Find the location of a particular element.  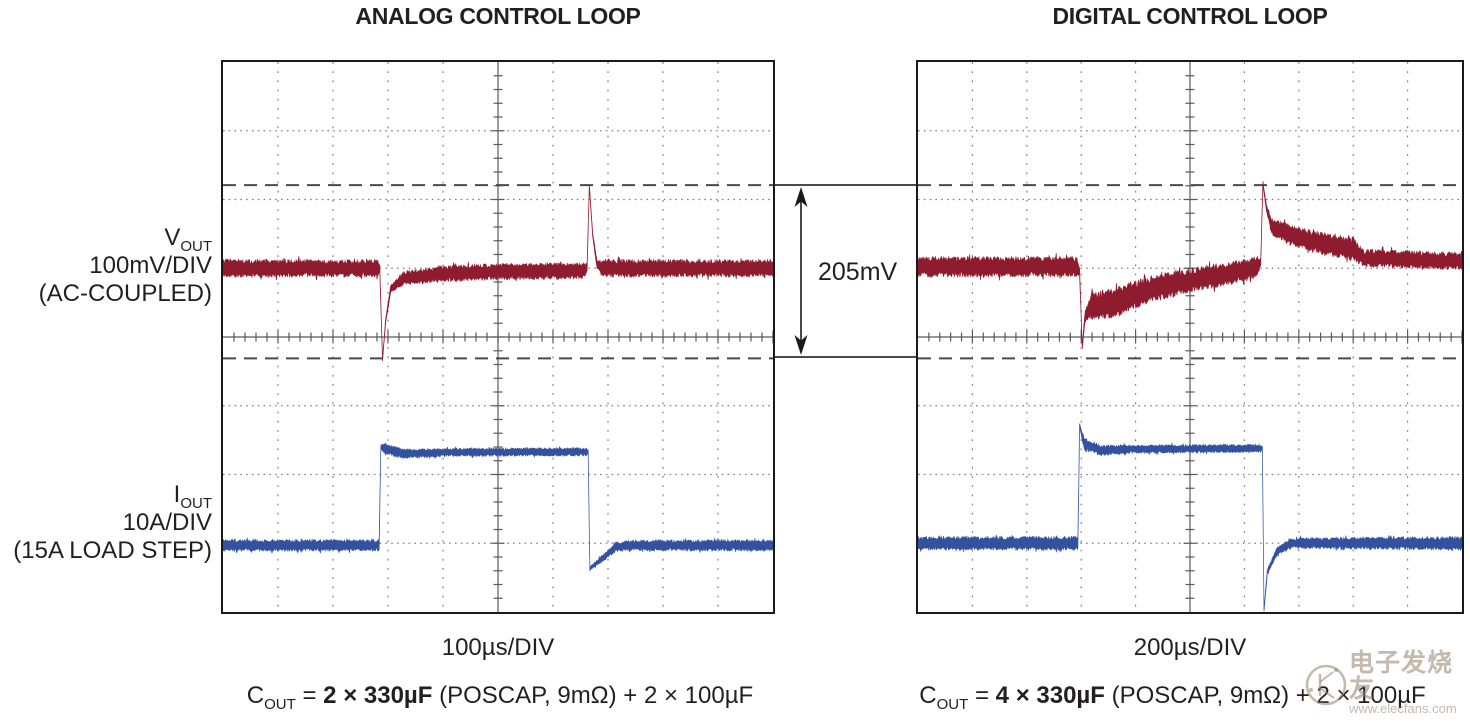

vout-axis-label-line2: 100mV/DIV is located at coordinates (150, 265).